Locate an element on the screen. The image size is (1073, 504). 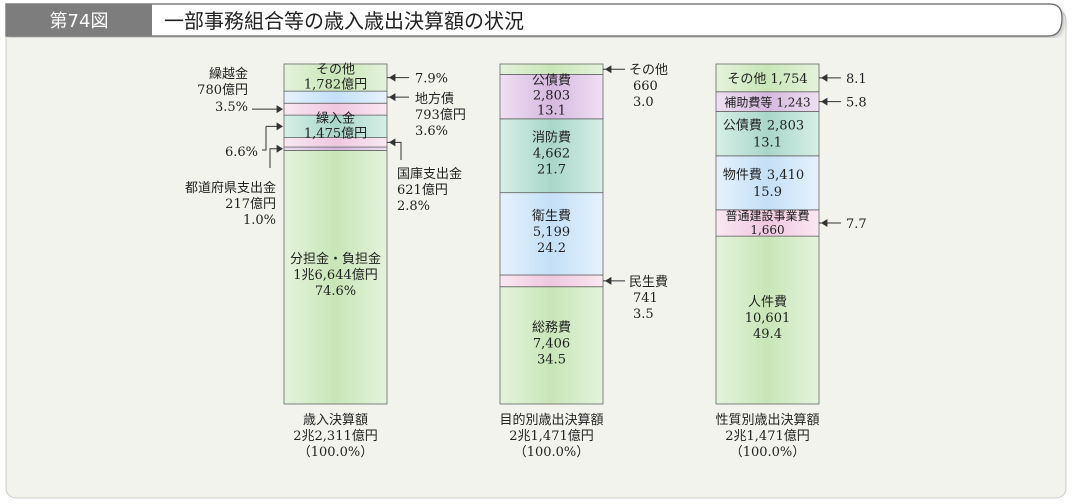
total-label-0: 歳入決算額 is located at coordinates (335, 420).